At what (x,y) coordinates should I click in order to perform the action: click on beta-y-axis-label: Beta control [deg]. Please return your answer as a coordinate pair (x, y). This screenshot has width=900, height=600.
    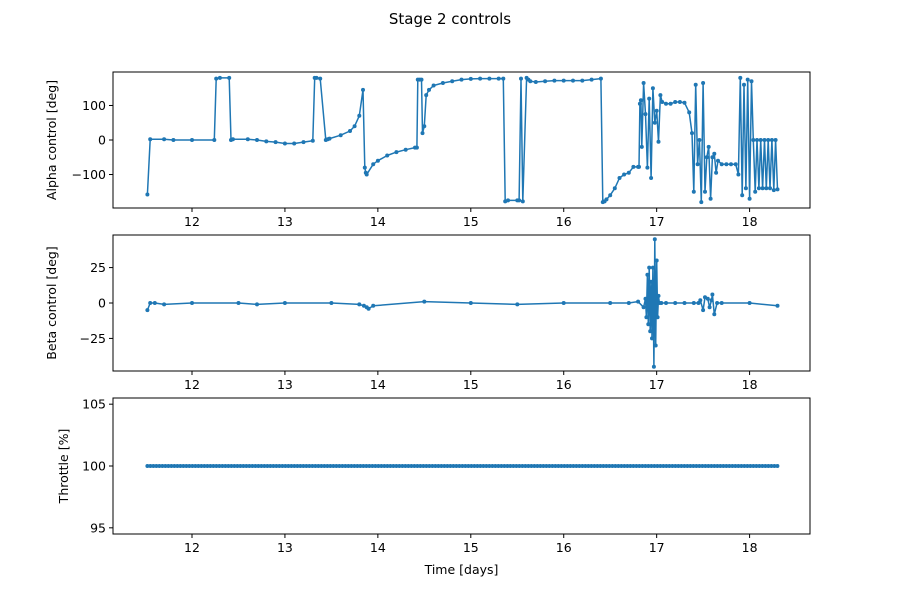
    Looking at the image, I should click on (51, 302).